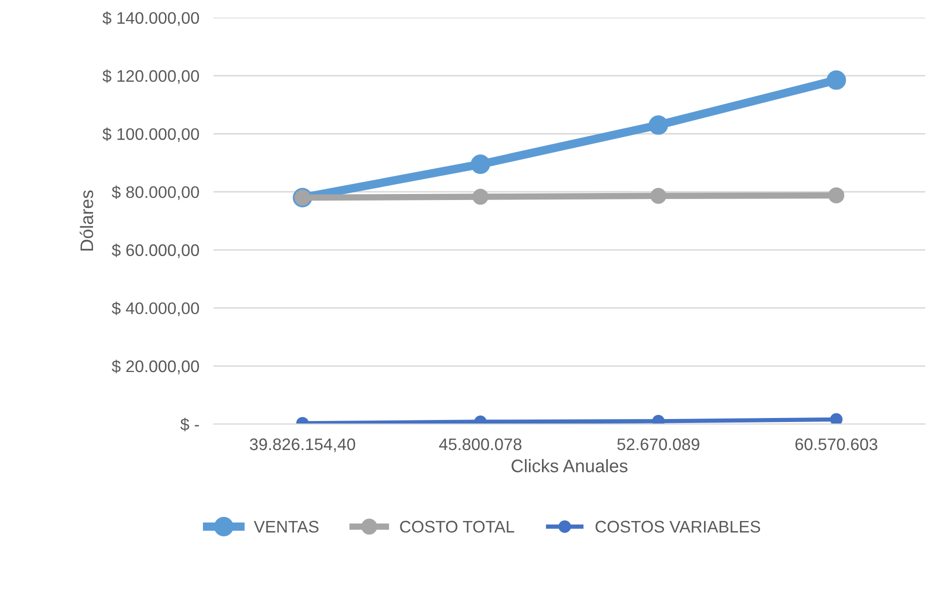 Image resolution: width=949 pixels, height=589 pixels. Describe the element at coordinates (87, 220) in the screenshot. I see `y-axis-title: Dólares` at that location.